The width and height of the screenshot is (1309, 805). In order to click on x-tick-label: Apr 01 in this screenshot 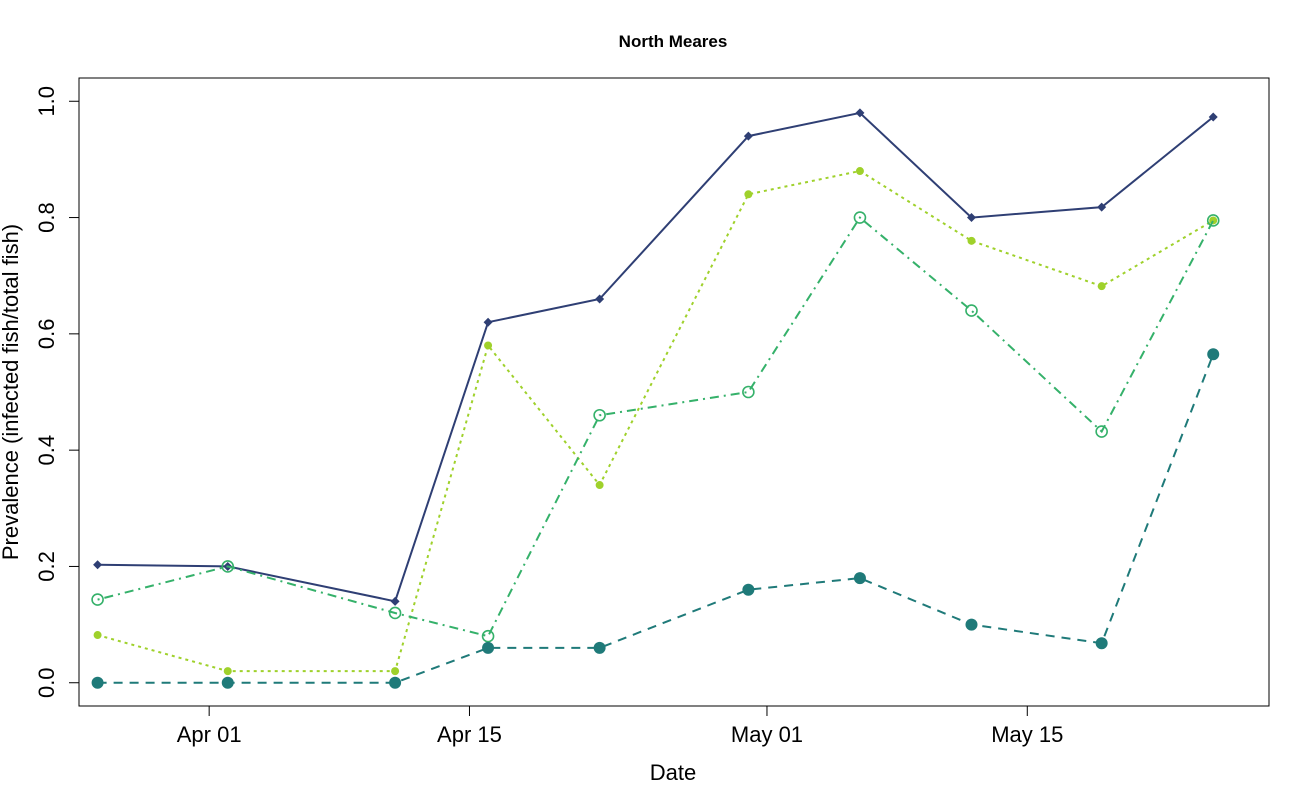, I will do `click(209, 734)`.